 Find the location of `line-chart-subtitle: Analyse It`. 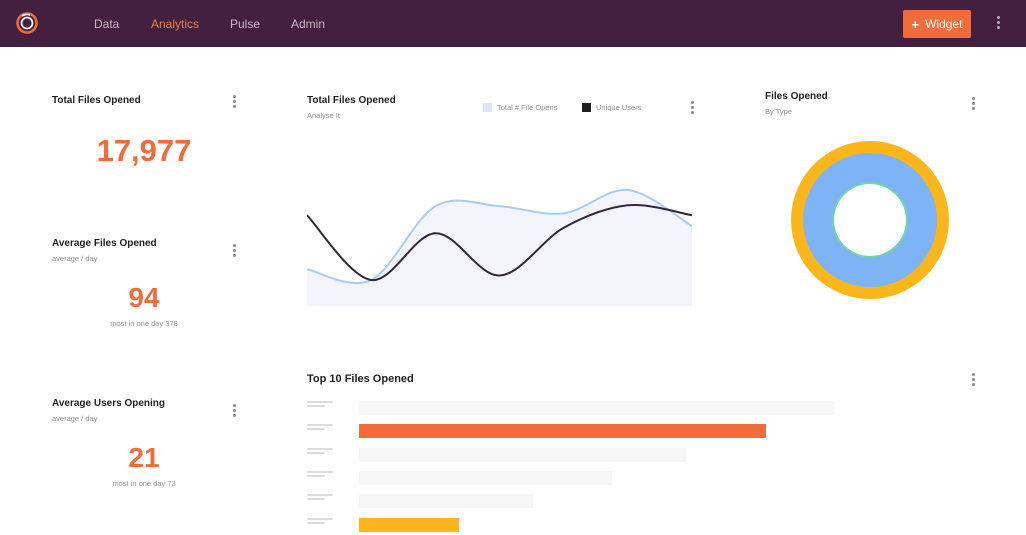

line-chart-subtitle: Analyse It is located at coordinates (323, 115).